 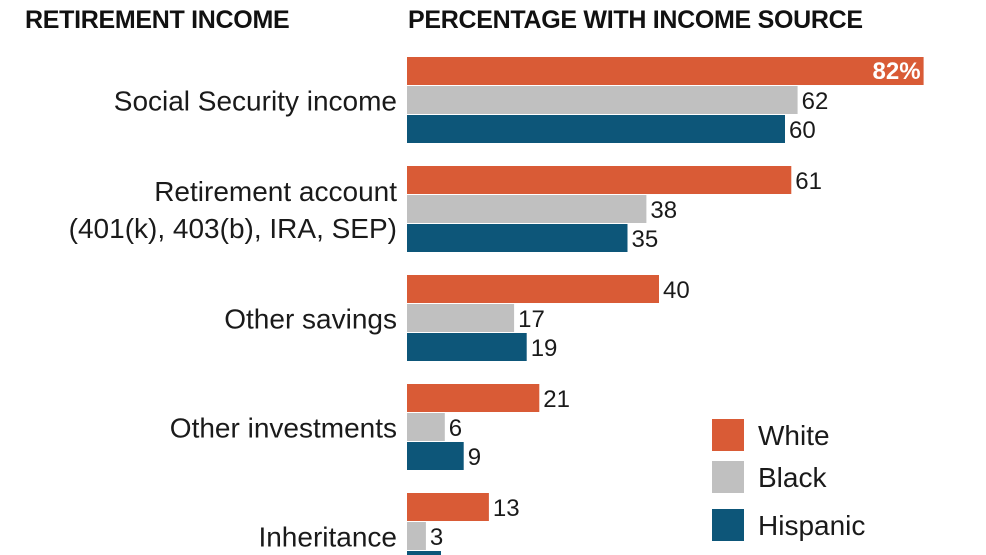 What do you see at coordinates (663, 210) in the screenshot?
I see `value-label-black-retirement-account: 38` at bounding box center [663, 210].